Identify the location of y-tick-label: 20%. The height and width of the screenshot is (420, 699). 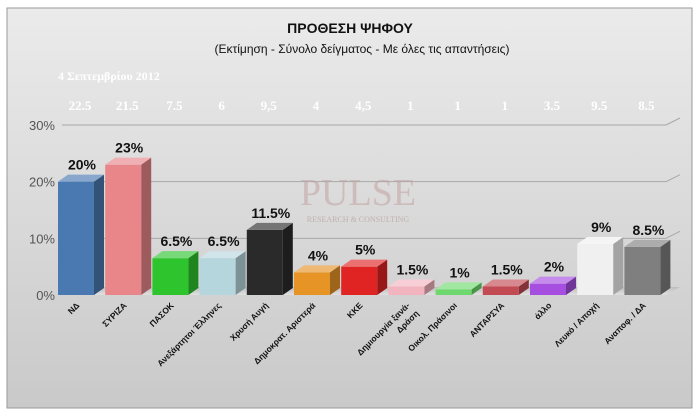
(42, 182).